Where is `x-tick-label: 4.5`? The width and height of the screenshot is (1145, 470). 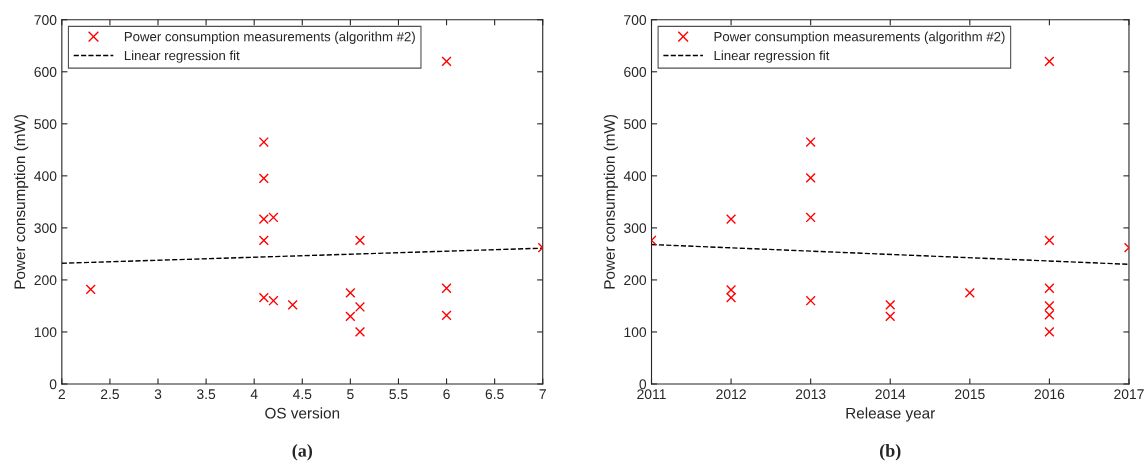
x-tick-label: 4.5 is located at coordinates (302, 394).